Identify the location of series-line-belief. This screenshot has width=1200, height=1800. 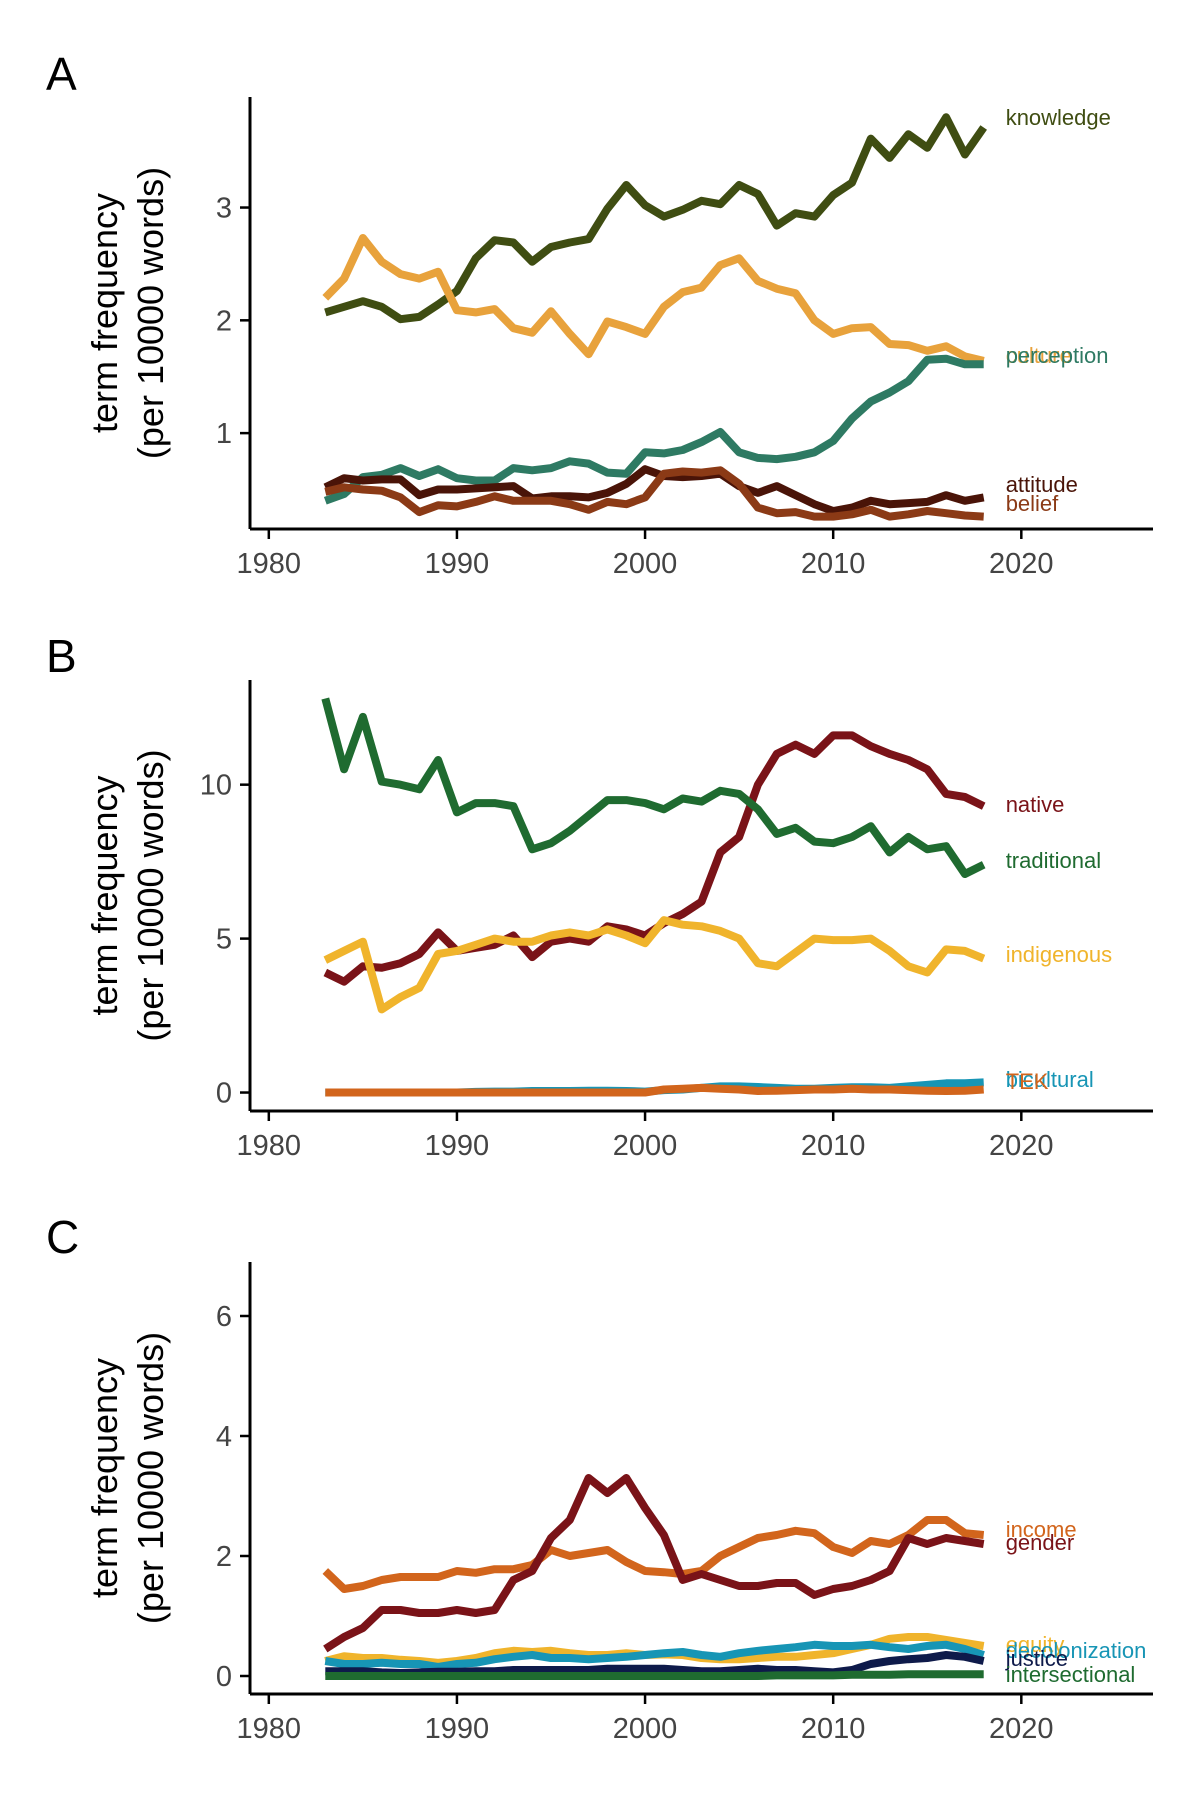
(654, 493).